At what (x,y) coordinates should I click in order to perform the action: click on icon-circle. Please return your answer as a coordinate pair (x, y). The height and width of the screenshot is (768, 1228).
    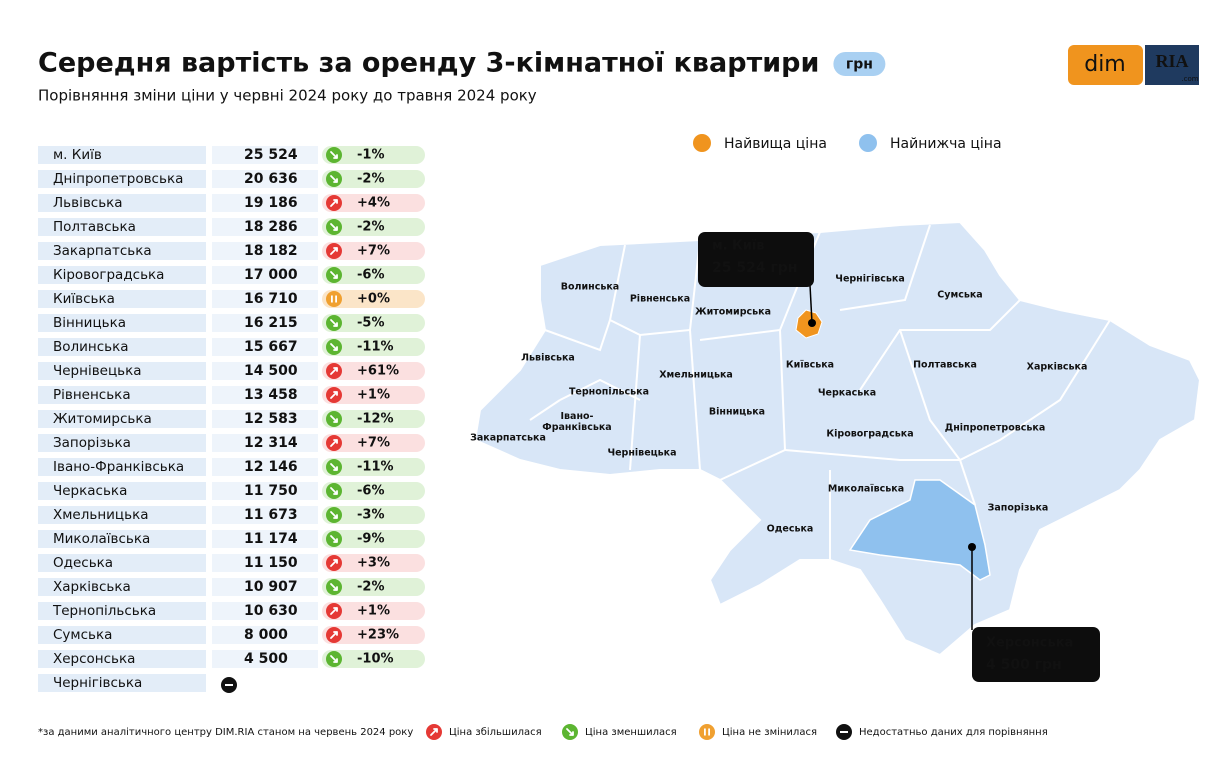
    Looking at the image, I should click on (334, 299).